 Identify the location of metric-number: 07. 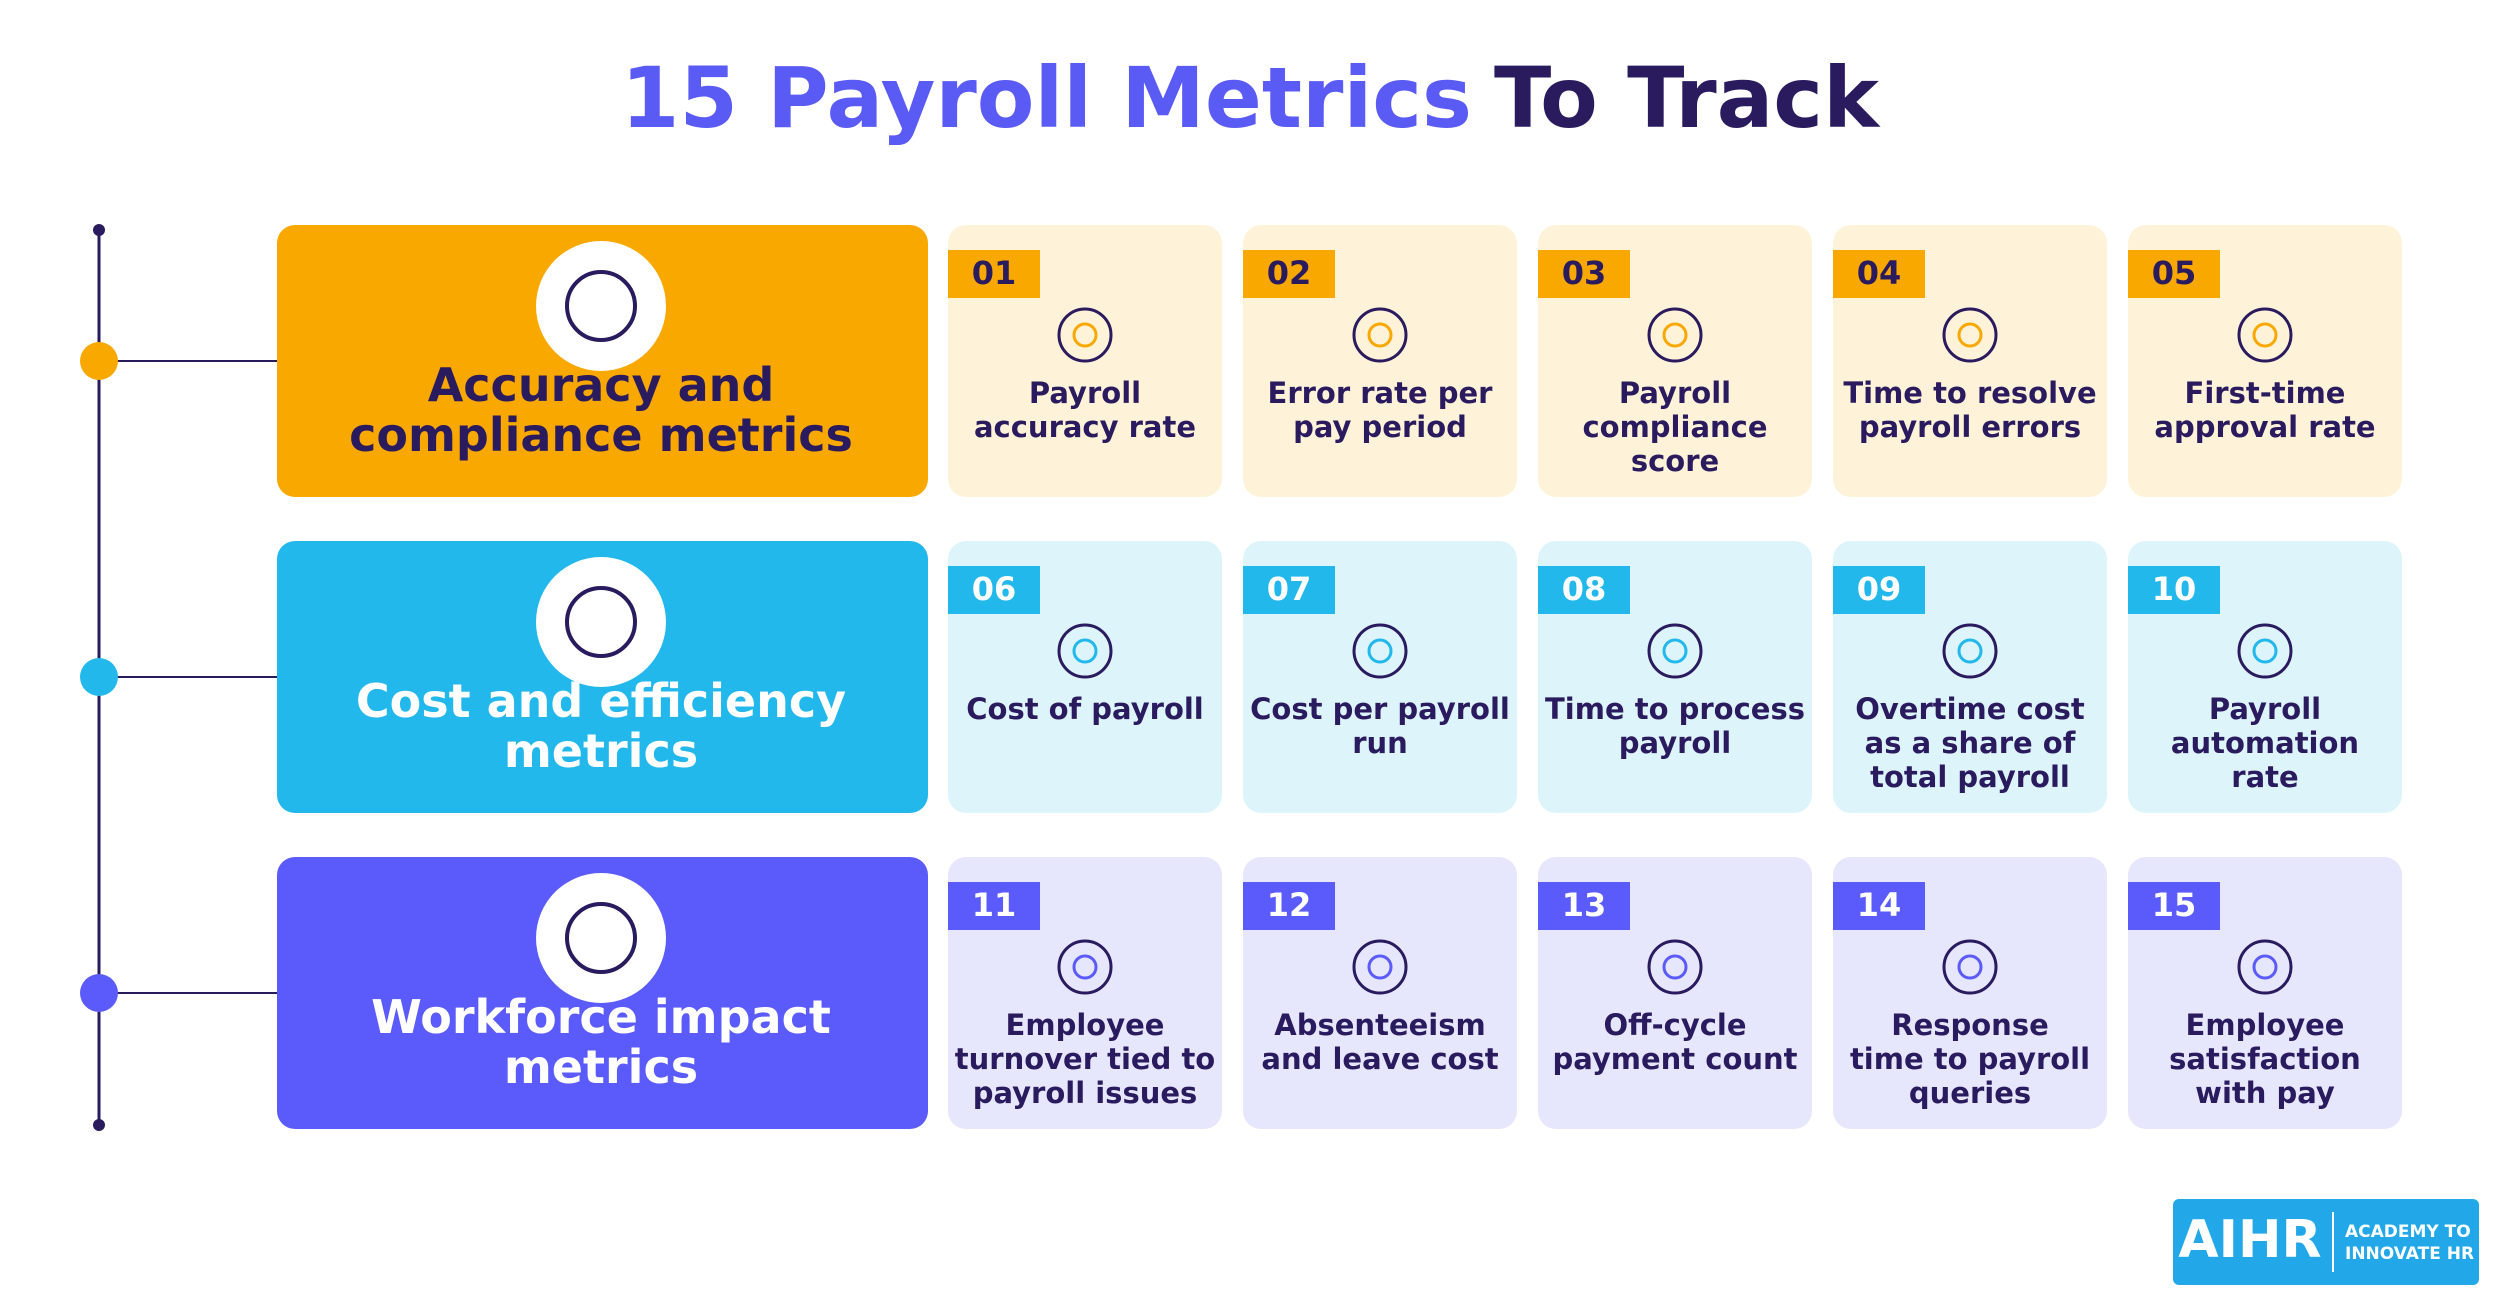
(1289, 589).